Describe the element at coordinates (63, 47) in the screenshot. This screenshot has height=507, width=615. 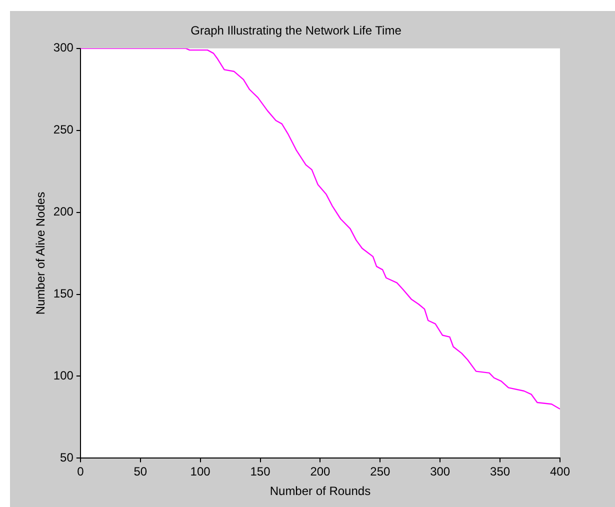
I see `y-tick-label: 300` at that location.